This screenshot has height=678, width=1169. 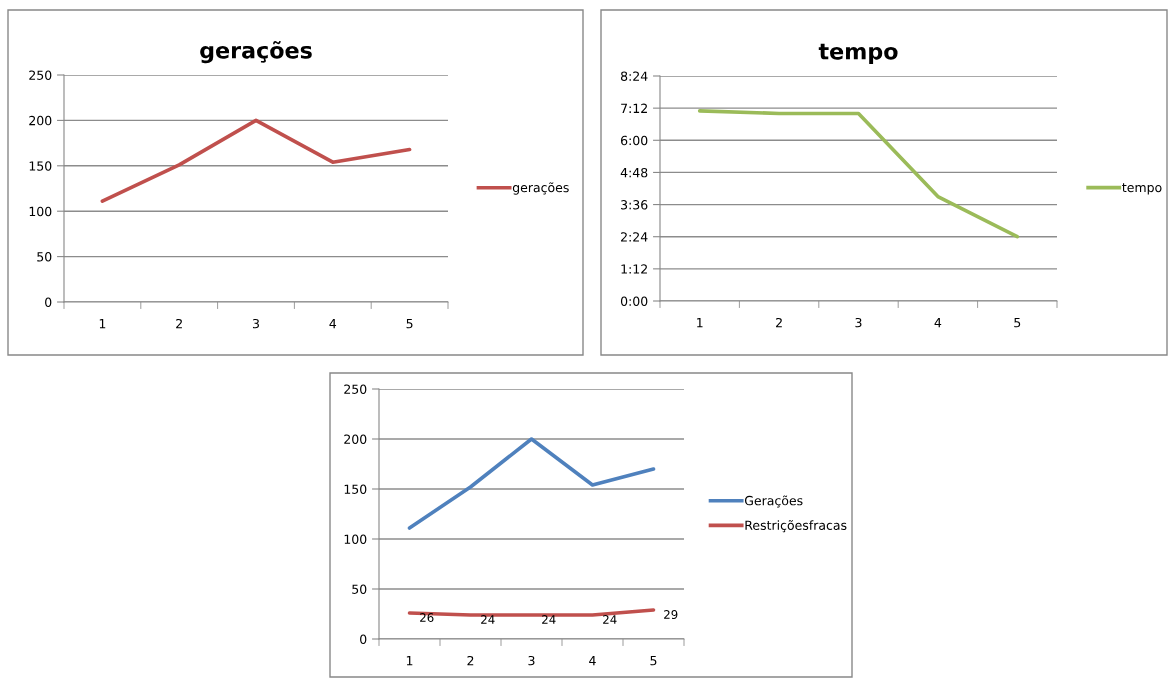 I want to click on legend-label: Restriçõesfracas, so click(x=796, y=526).